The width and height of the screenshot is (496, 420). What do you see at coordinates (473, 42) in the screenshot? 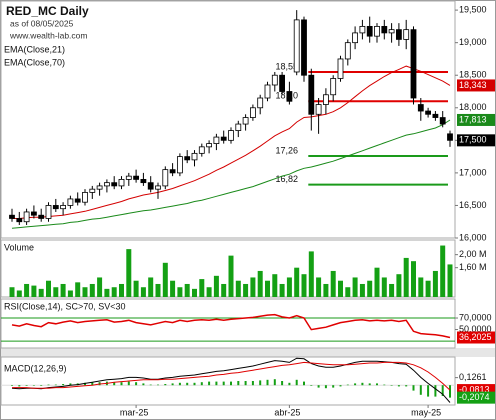
I see `y-tick-label: 19,000` at bounding box center [473, 42].